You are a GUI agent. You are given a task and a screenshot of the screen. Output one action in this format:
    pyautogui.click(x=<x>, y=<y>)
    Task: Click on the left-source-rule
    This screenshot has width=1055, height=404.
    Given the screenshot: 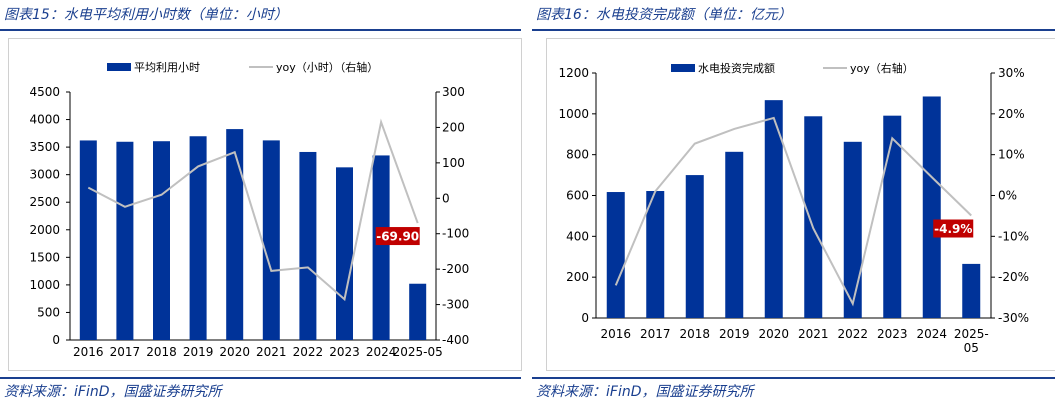 What is the action you would take?
    pyautogui.click(x=260, y=378)
    